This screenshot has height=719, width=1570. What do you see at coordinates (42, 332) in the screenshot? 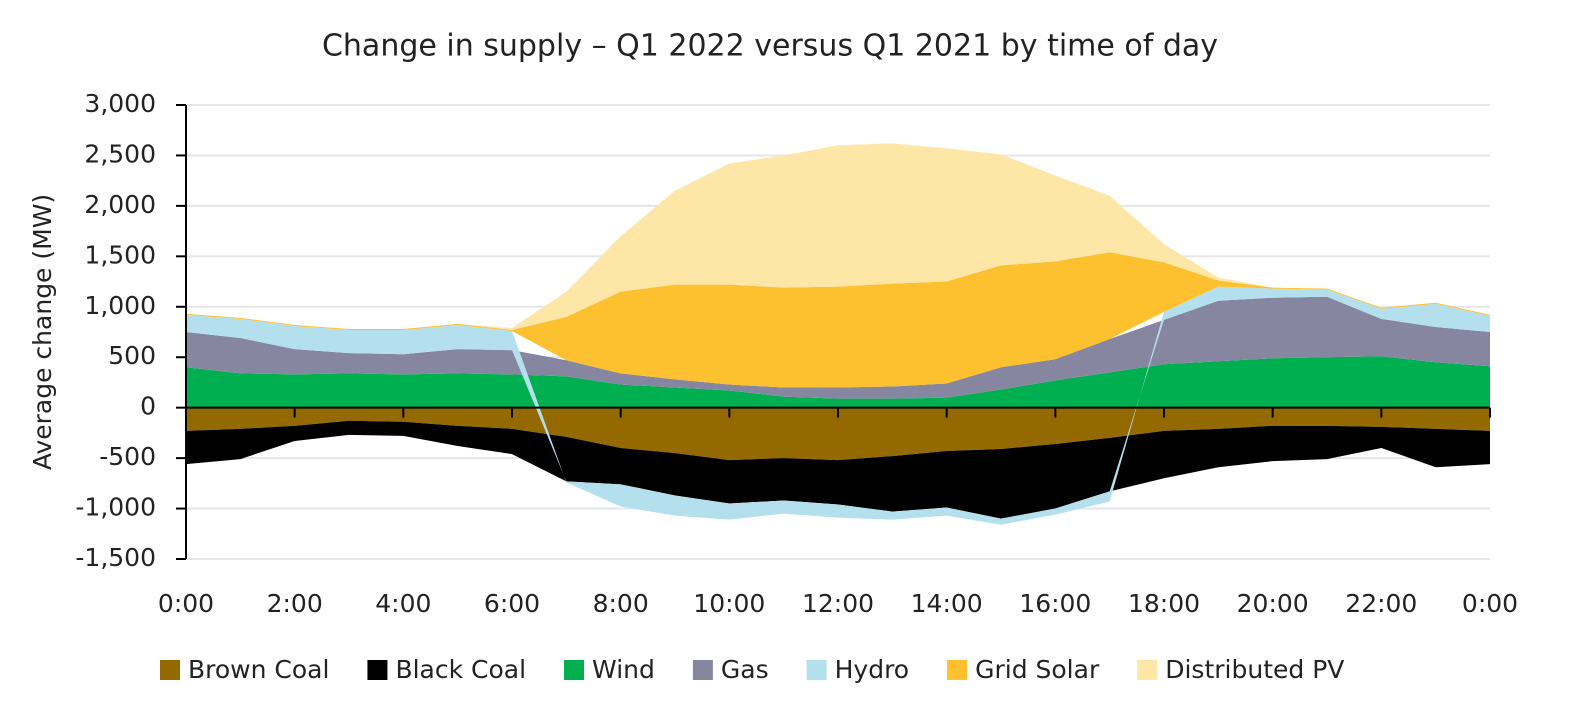
I see `y-axis-label: Average change (MW)` at bounding box center [42, 332].